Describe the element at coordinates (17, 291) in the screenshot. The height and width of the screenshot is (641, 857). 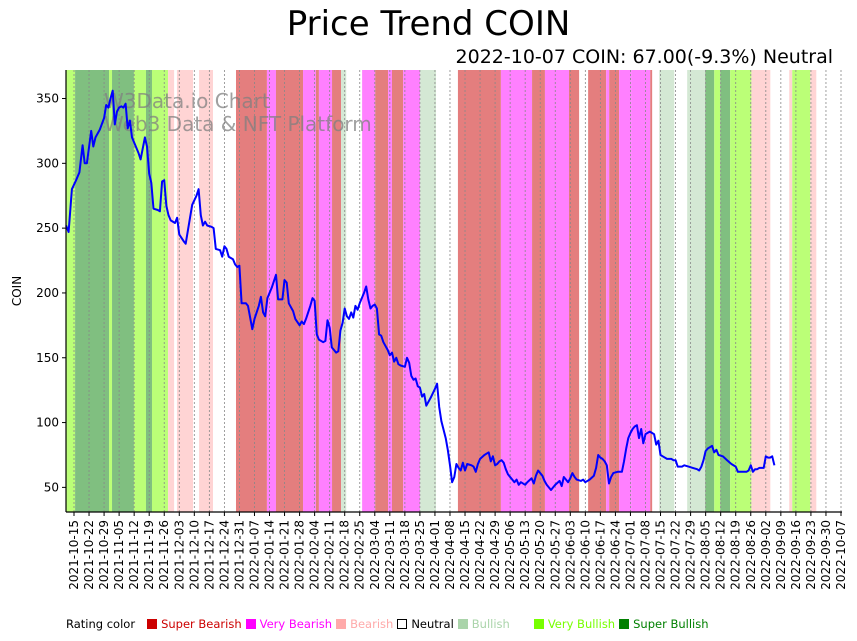
I see `y-axis-label: COIN` at that location.